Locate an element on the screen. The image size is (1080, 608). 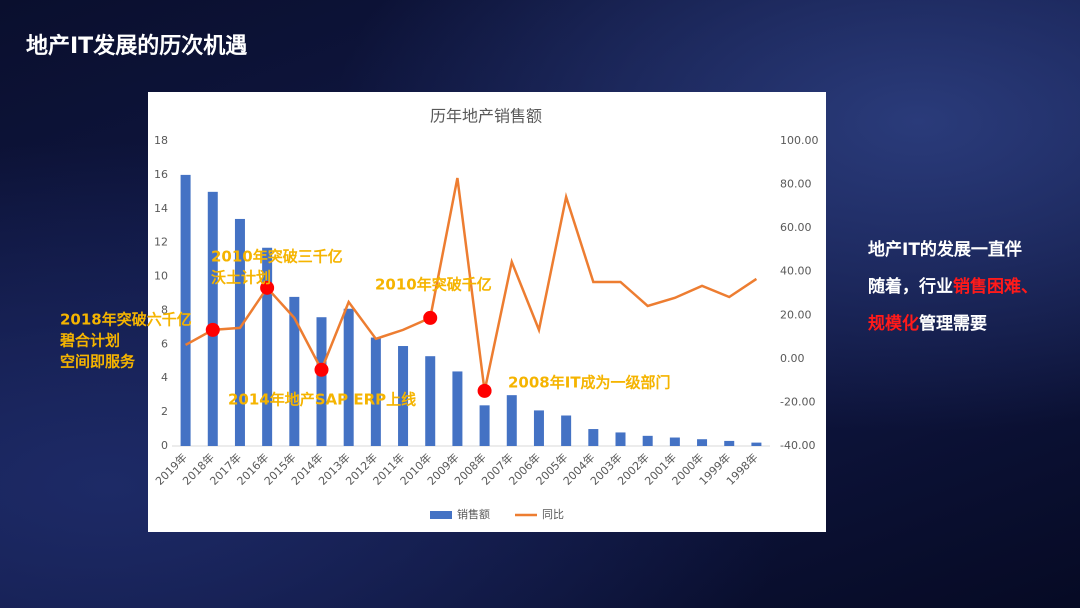
y-tick-label: 0 is located at coordinates (164, 445).